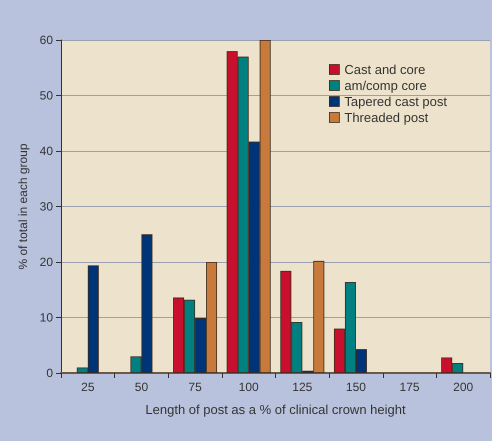  I want to click on y-tick-label: 20, so click(47, 262).